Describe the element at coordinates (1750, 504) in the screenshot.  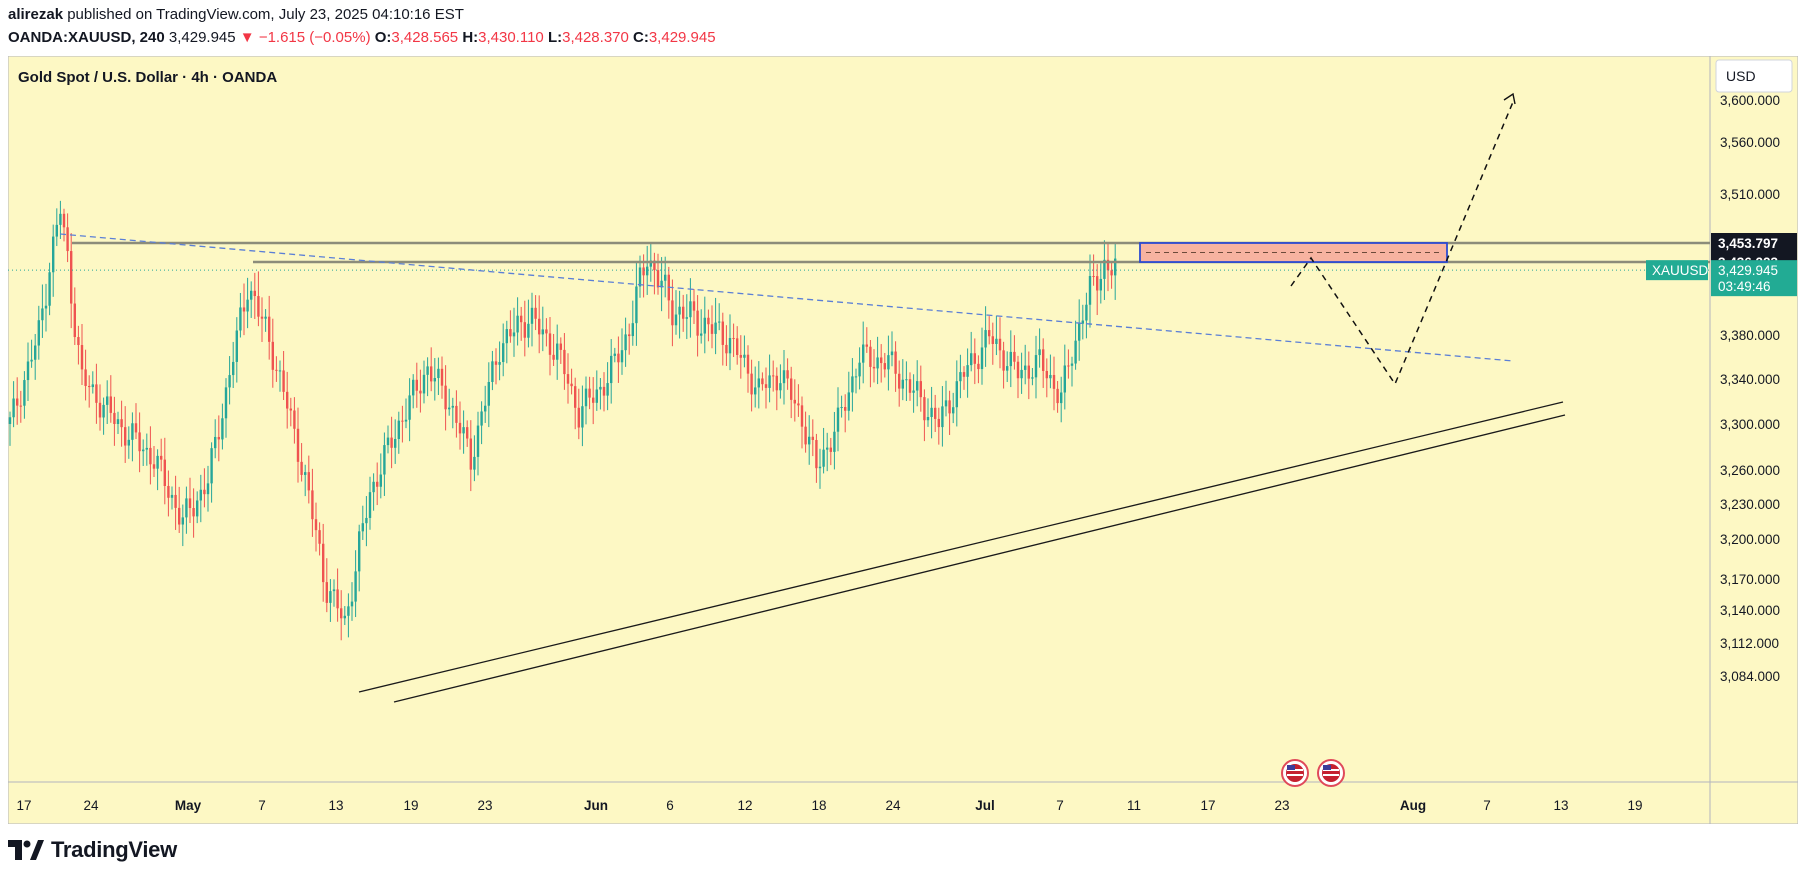
I see `y-tick-label: 3,230.000` at that location.